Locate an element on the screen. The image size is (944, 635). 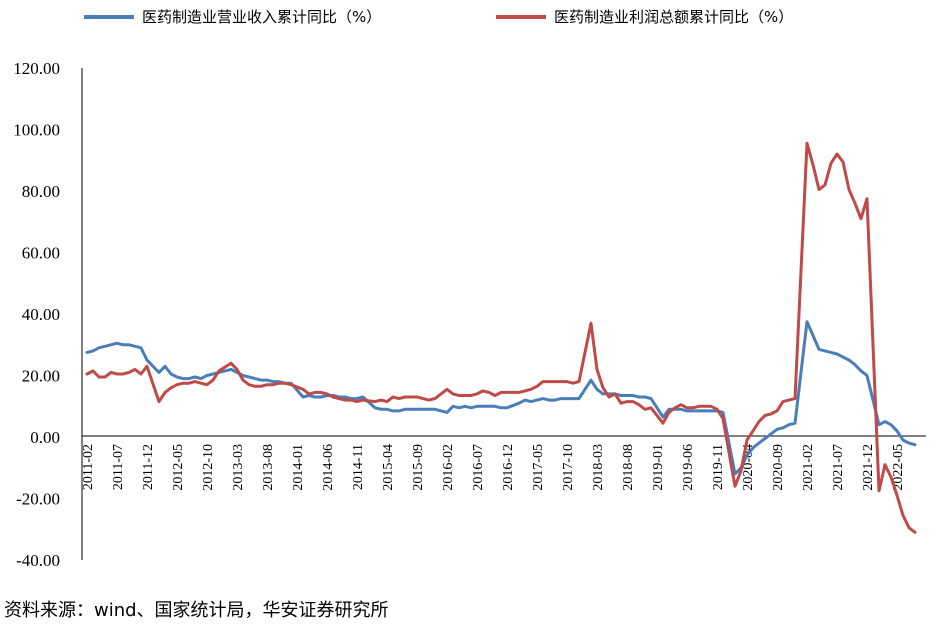
legend-swatch-profit is located at coordinates (521, 16).